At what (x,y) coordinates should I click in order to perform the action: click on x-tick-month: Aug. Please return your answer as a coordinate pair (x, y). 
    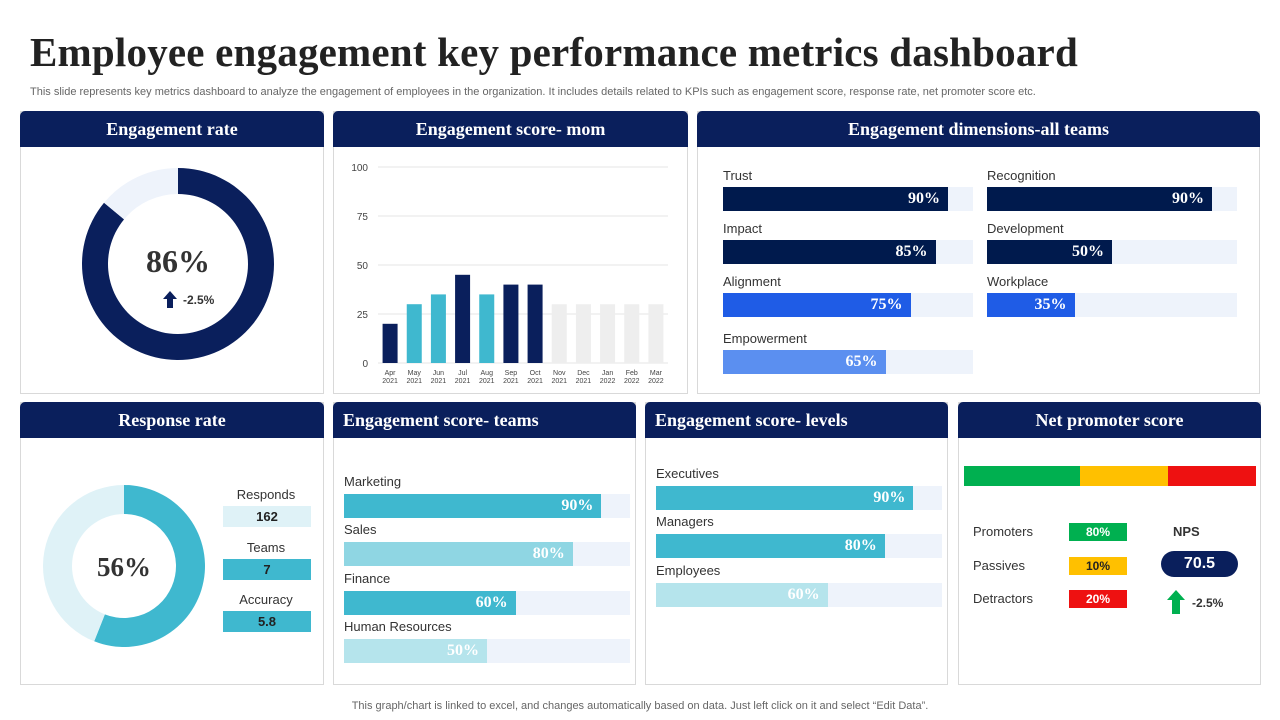
    Looking at the image, I should click on (487, 373).